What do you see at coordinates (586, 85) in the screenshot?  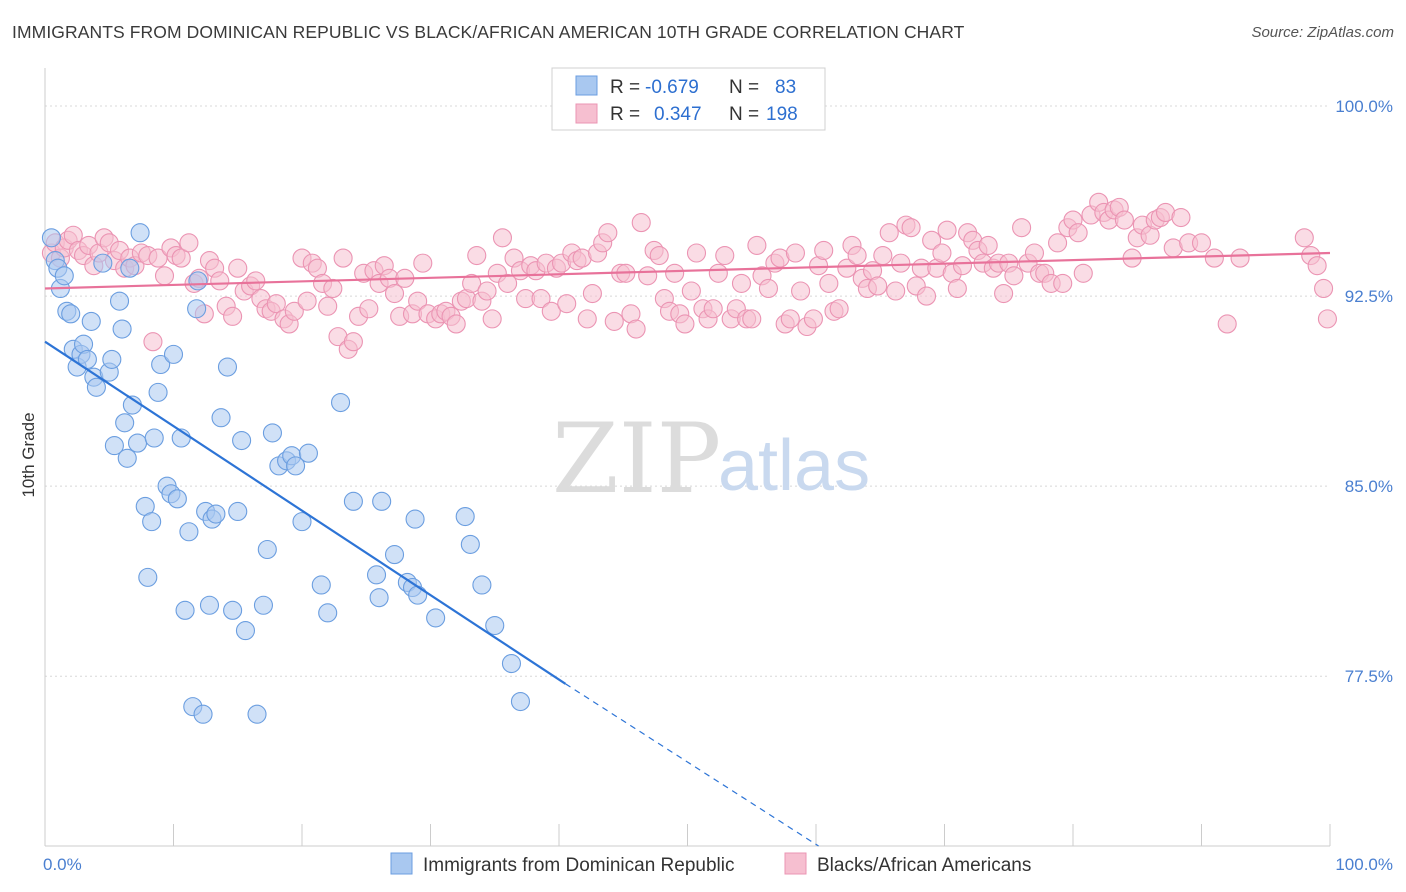 I see `legend-swatch-blue` at bounding box center [586, 85].